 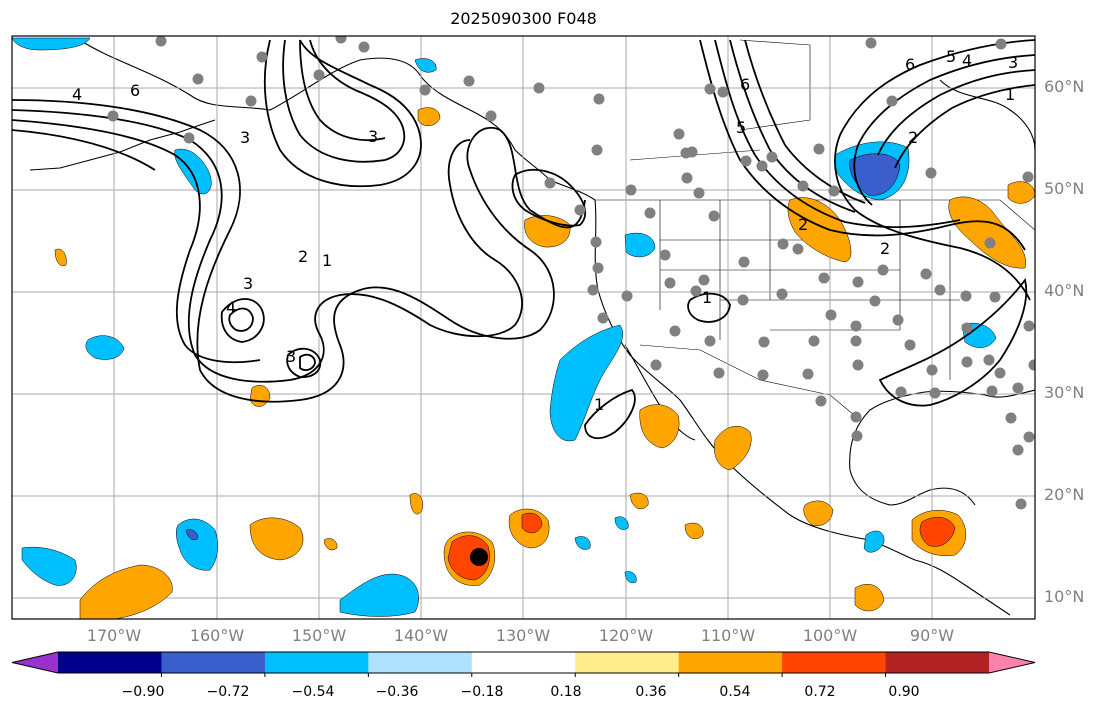 I want to click on colorbar-outline, so click(x=523, y=662).